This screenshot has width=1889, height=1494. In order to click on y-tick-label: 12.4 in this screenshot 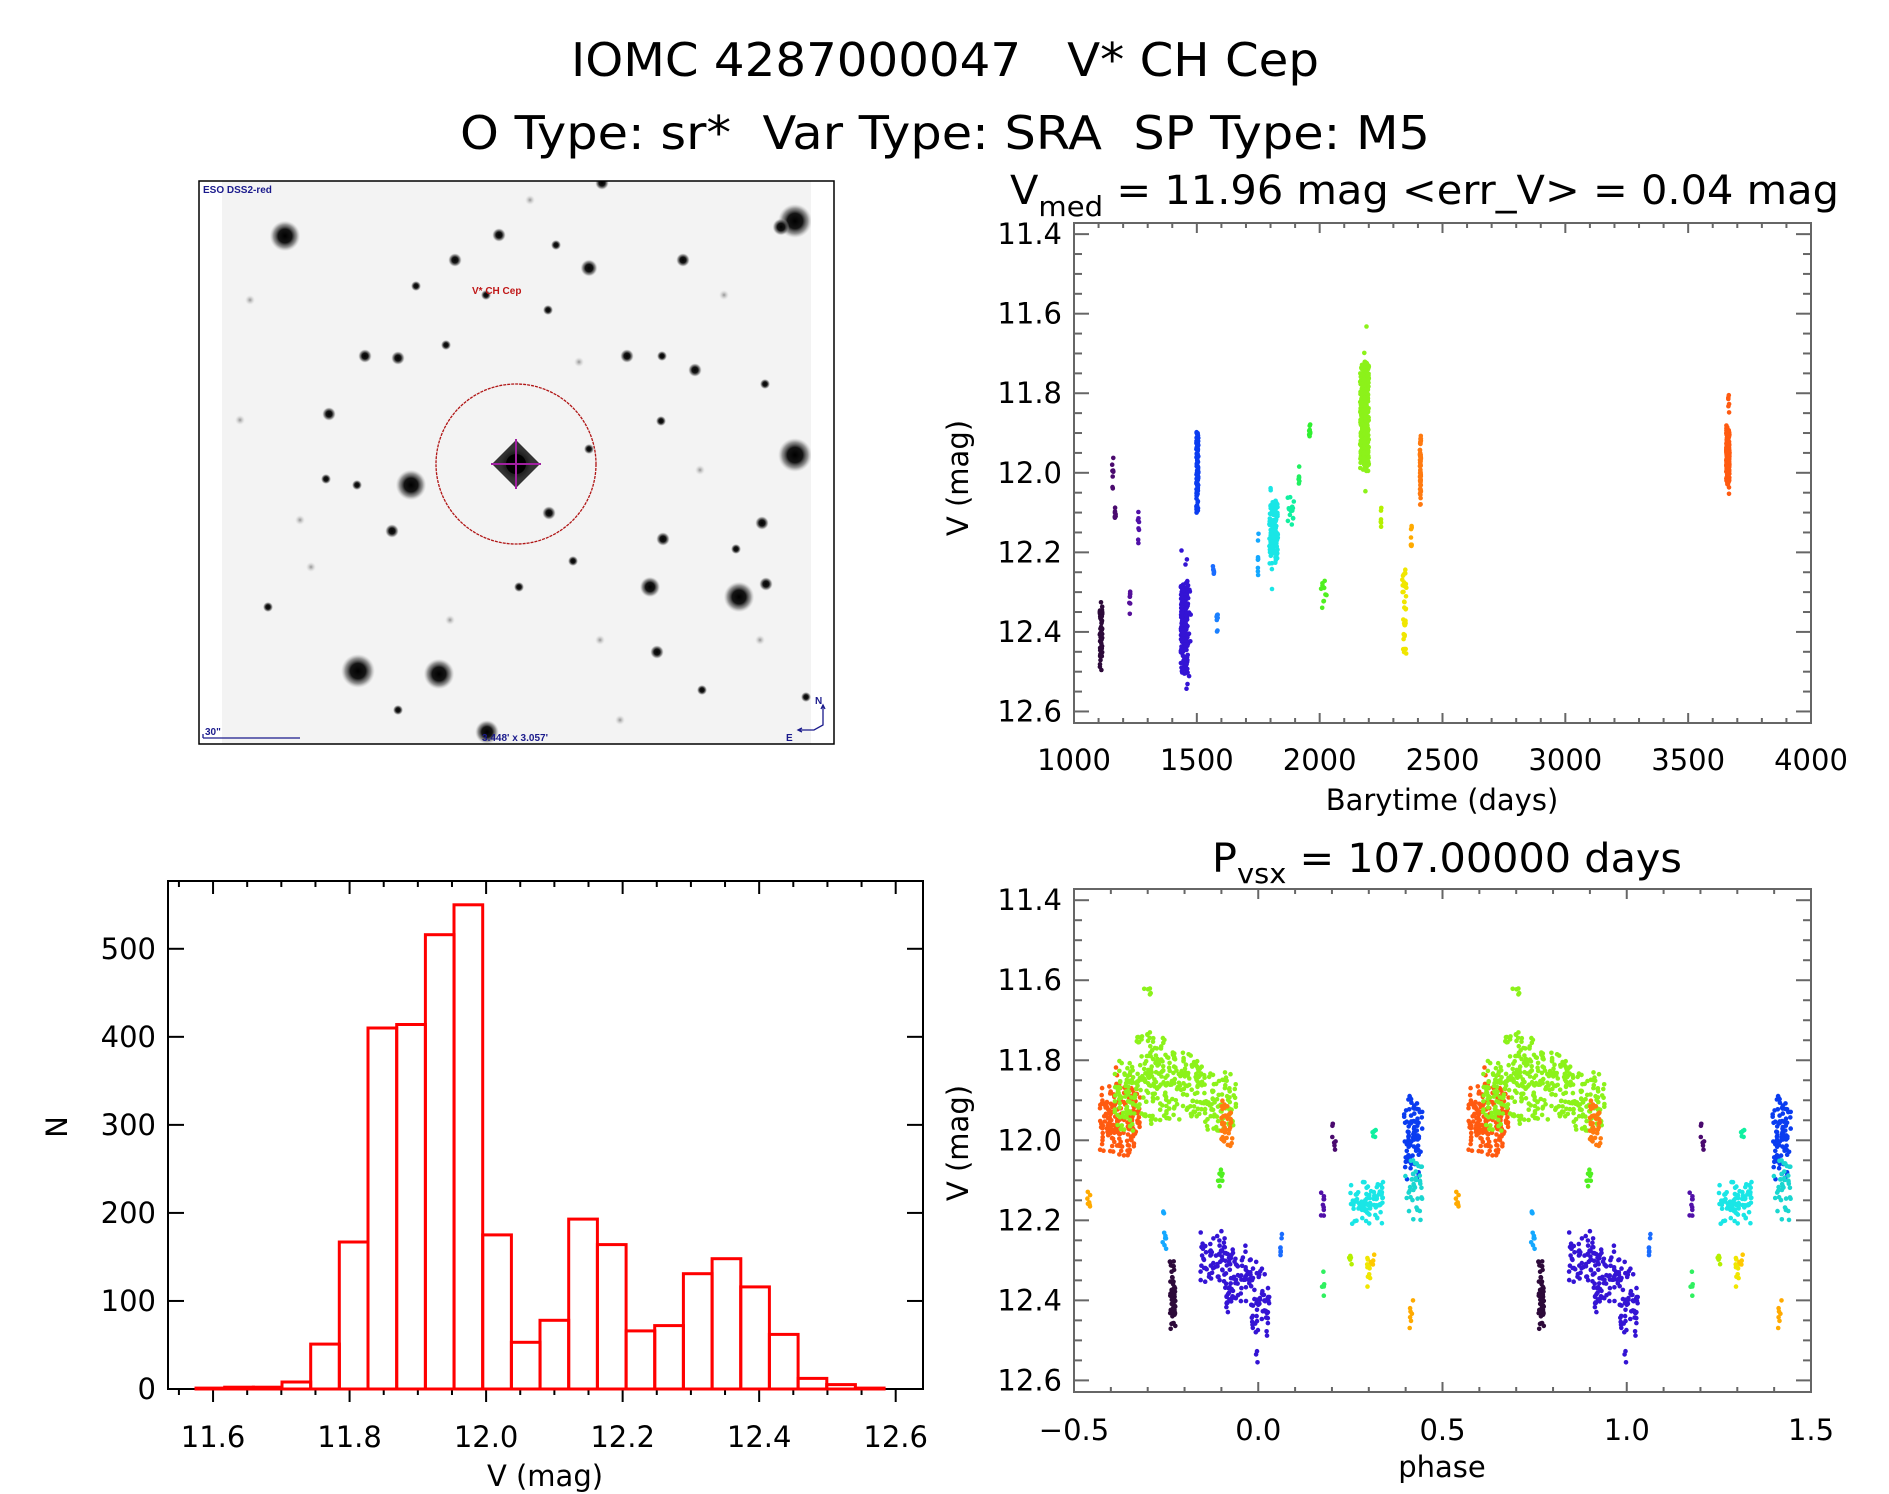, I will do `click(1029, 1300)`.